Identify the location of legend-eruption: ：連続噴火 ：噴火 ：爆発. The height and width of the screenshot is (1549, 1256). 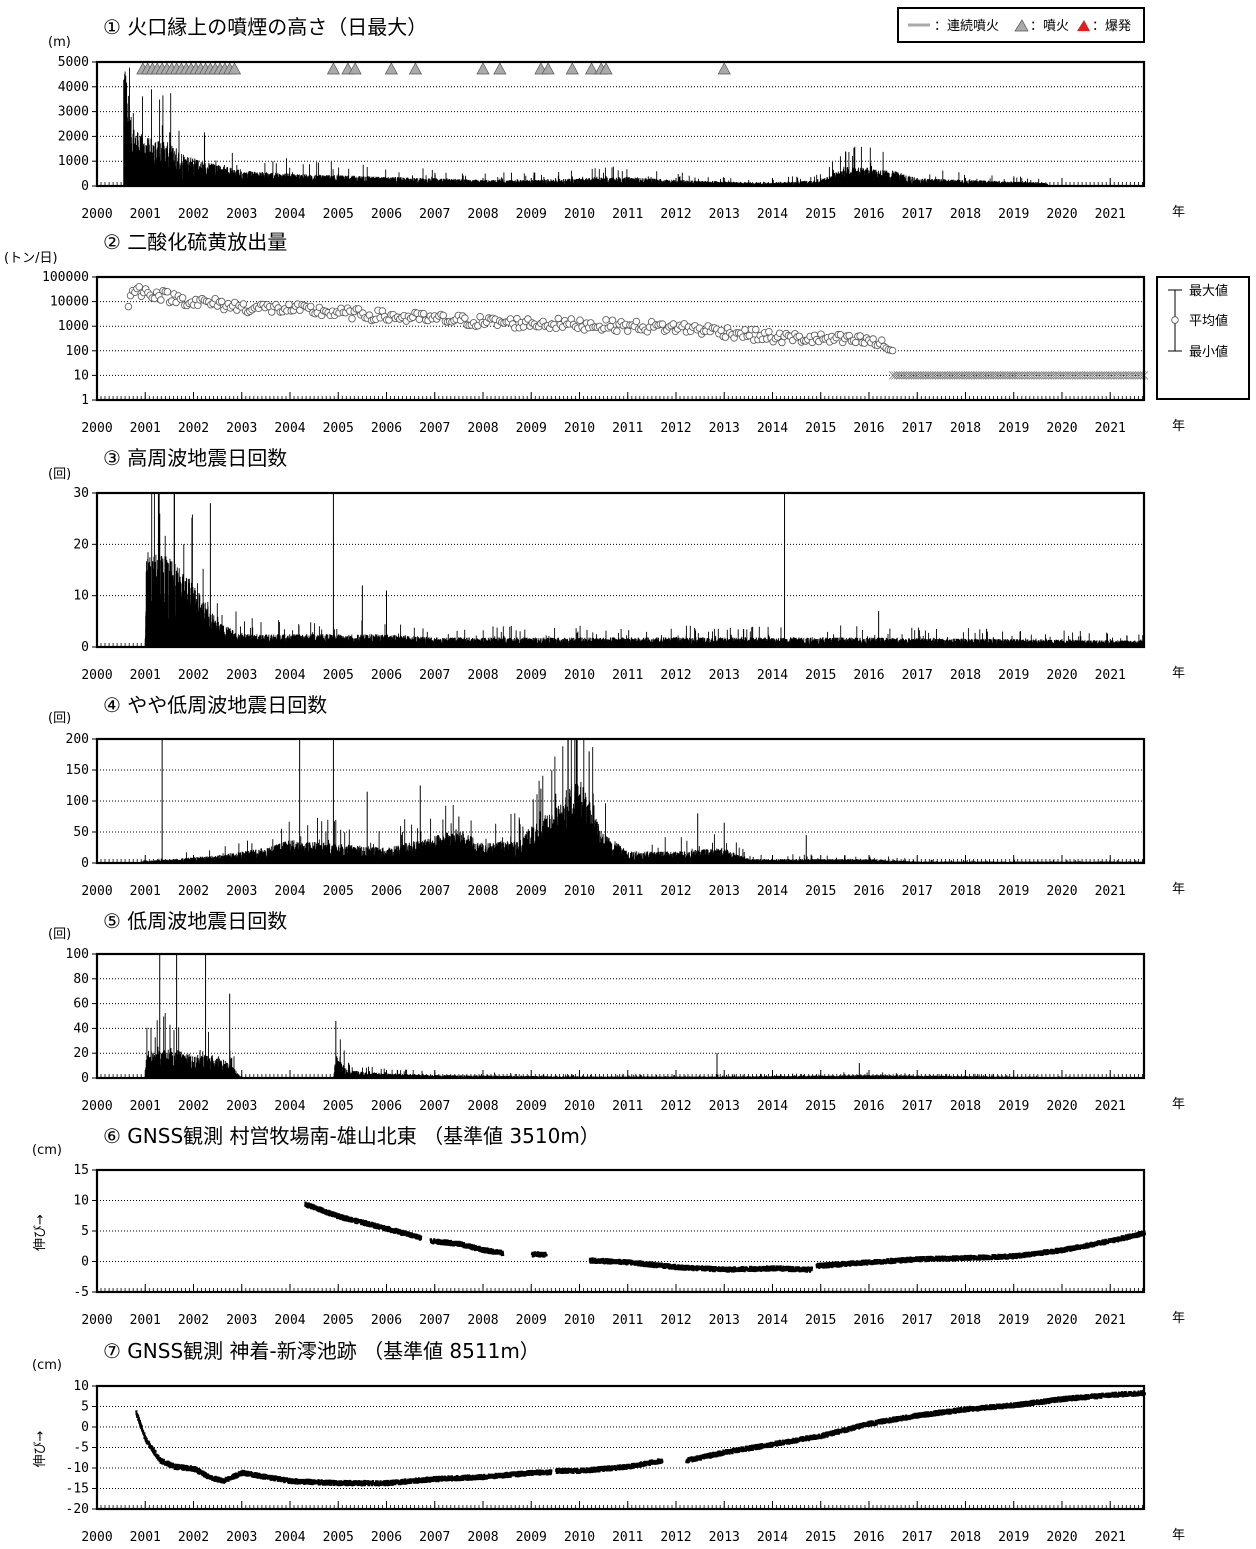
(1021, 25).